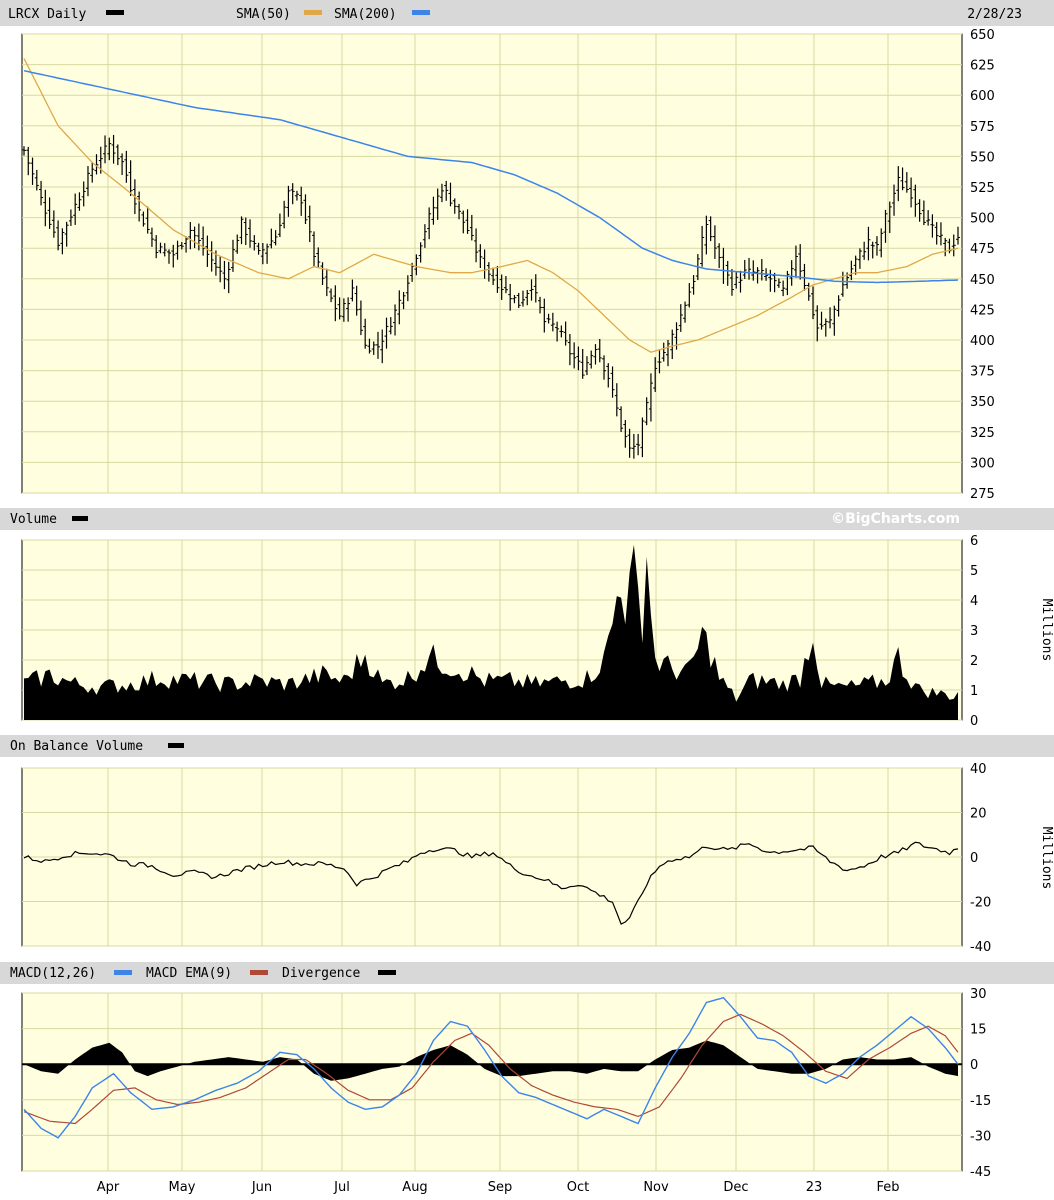 The width and height of the screenshot is (1054, 1200). I want to click on volume-tick-label: 3, so click(974, 631).